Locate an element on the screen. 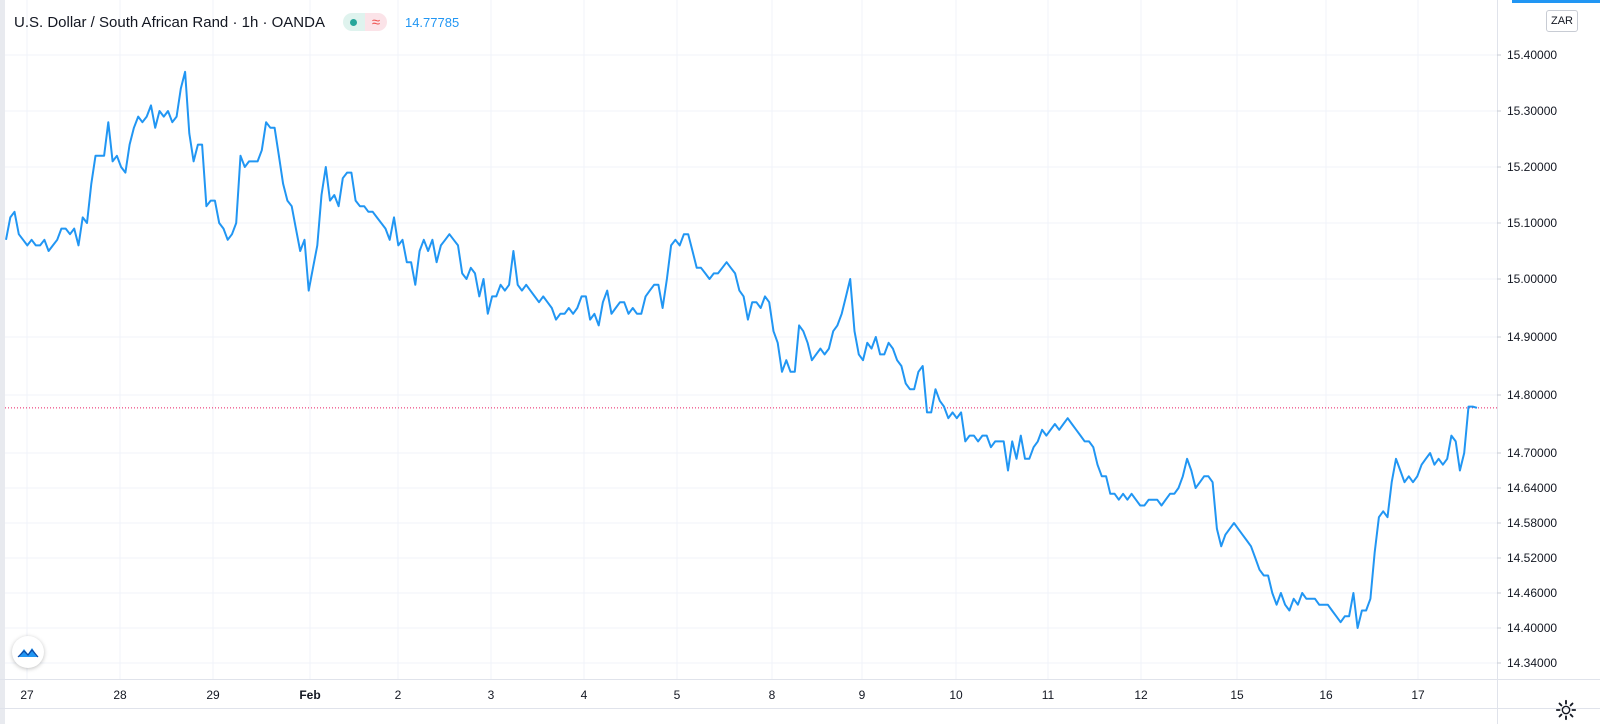 Image resolution: width=1600 pixels, height=726 pixels. y-tick-label: 14.80000 is located at coordinates (1532, 395).